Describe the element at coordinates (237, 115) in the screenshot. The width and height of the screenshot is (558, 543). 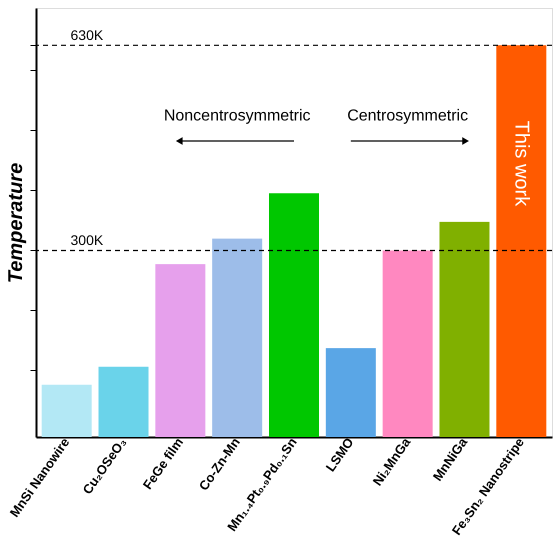
I see `annotation: Noncentrosymmetric` at that location.